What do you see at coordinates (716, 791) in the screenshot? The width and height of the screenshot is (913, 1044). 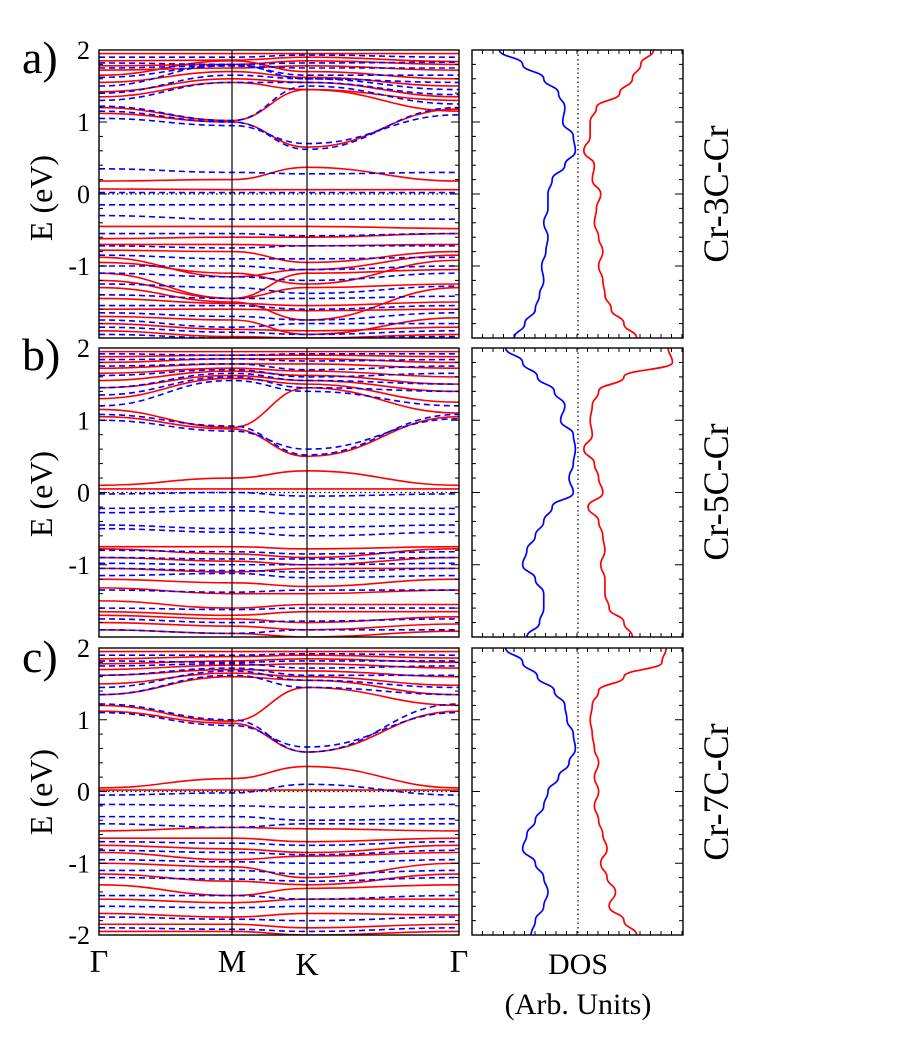 I see `material-label-c: Cr-7C-Cr` at bounding box center [716, 791].